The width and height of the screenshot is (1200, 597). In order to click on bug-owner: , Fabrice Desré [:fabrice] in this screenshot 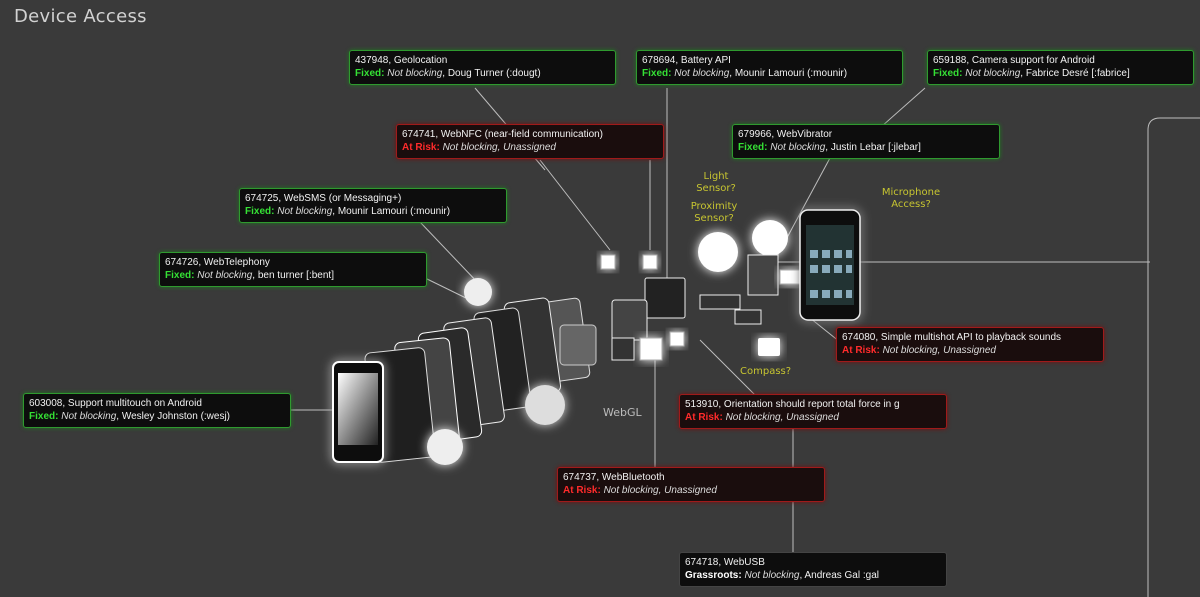, I will do `click(1075, 73)`.